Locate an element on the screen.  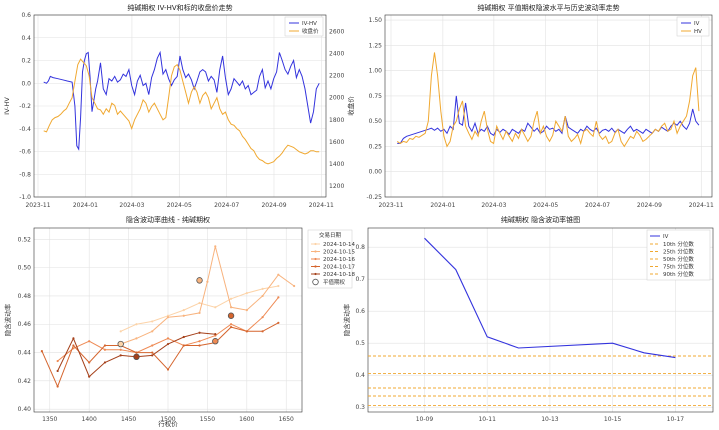
legend-label: 90th 分位数 is located at coordinates (678, 274).